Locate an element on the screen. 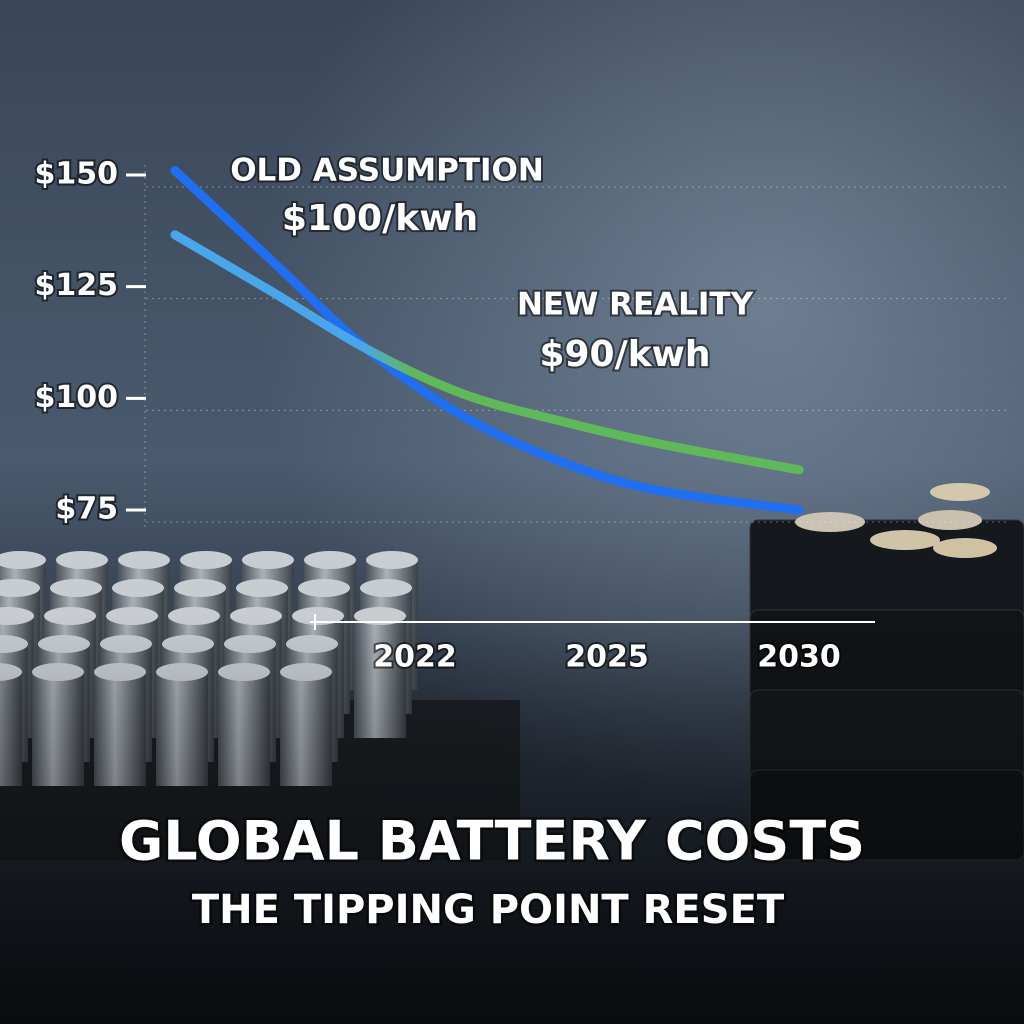  series-annotation: OLD ASSUMPTION is located at coordinates (387, 171).